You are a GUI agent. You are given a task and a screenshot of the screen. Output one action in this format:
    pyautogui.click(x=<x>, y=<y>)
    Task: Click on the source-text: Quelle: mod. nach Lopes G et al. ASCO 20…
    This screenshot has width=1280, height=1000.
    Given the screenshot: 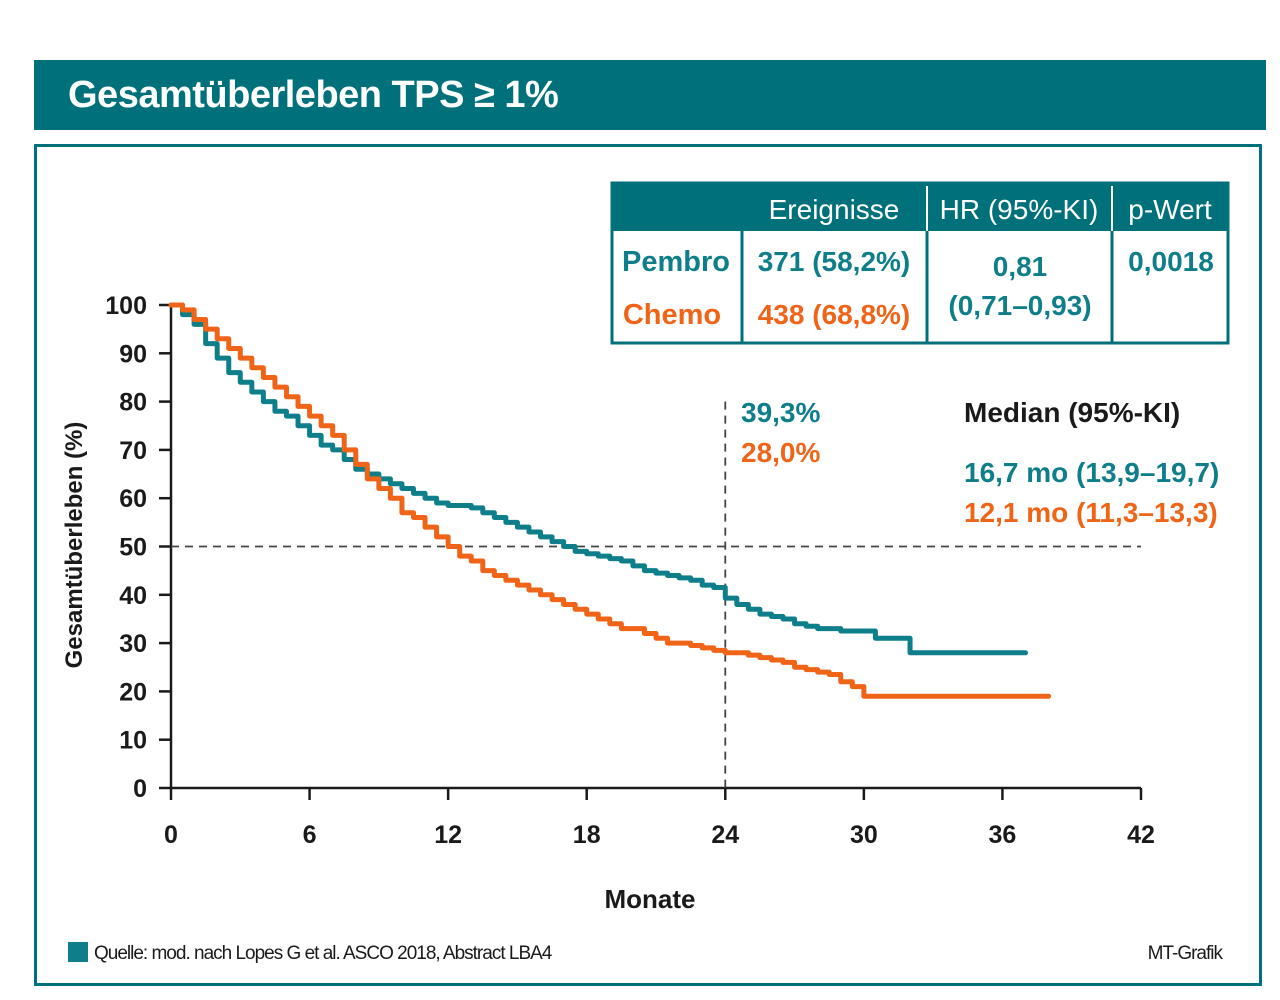 What is the action you would take?
    pyautogui.click(x=323, y=953)
    